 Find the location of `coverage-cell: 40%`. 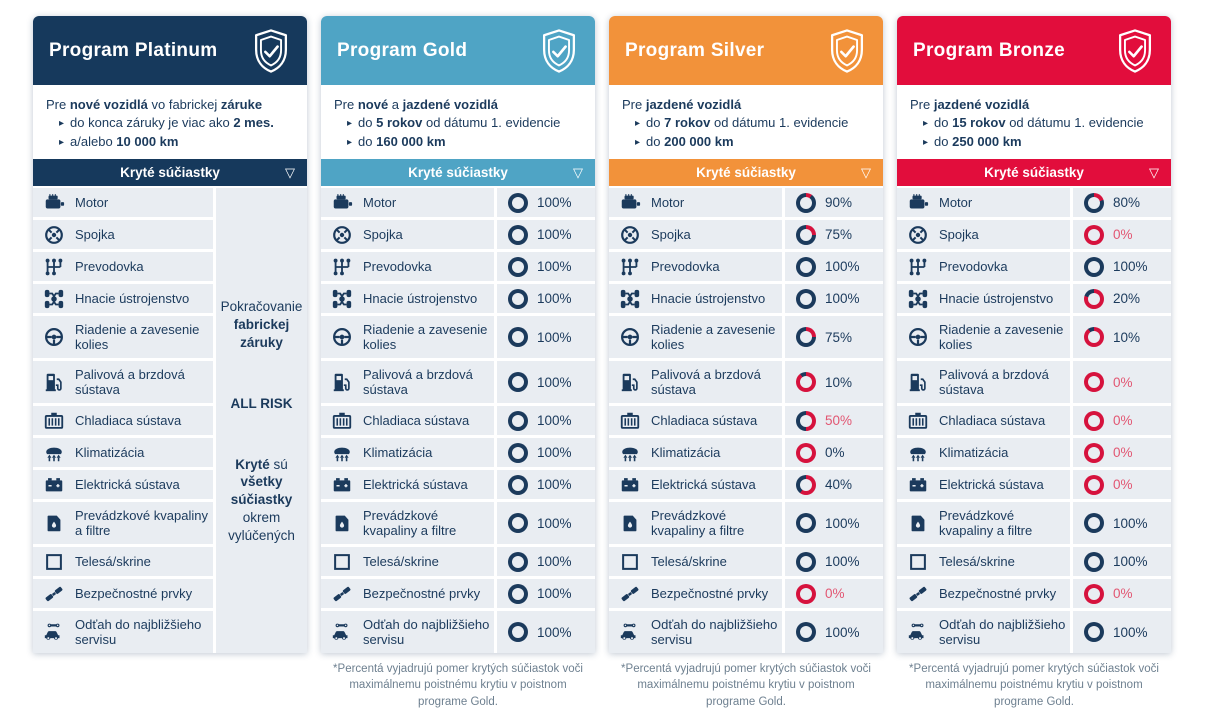

coverage-cell: 40% is located at coordinates (834, 485).